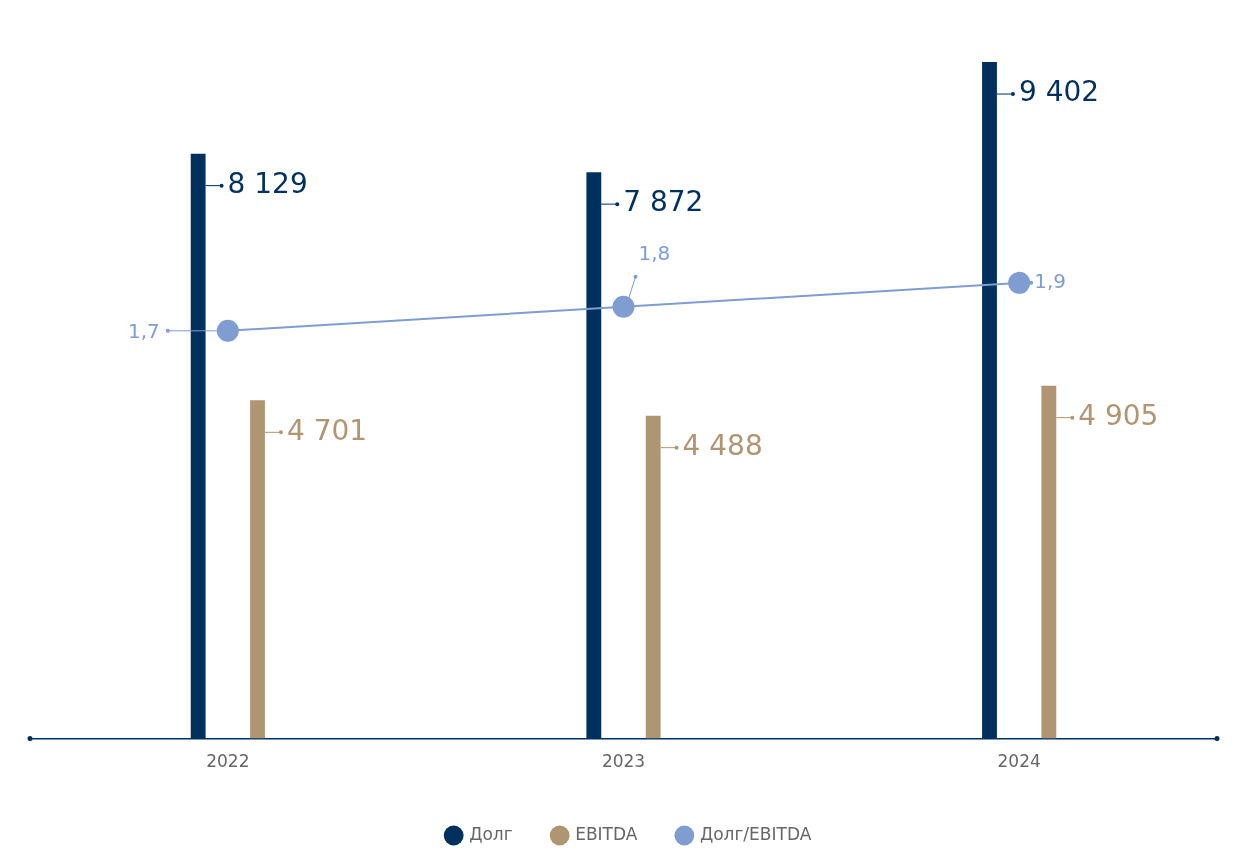 The width and height of the screenshot is (1236, 862). What do you see at coordinates (755, 833) in the screenshot?
I see `legend-label: Долг/EBITDA` at bounding box center [755, 833].